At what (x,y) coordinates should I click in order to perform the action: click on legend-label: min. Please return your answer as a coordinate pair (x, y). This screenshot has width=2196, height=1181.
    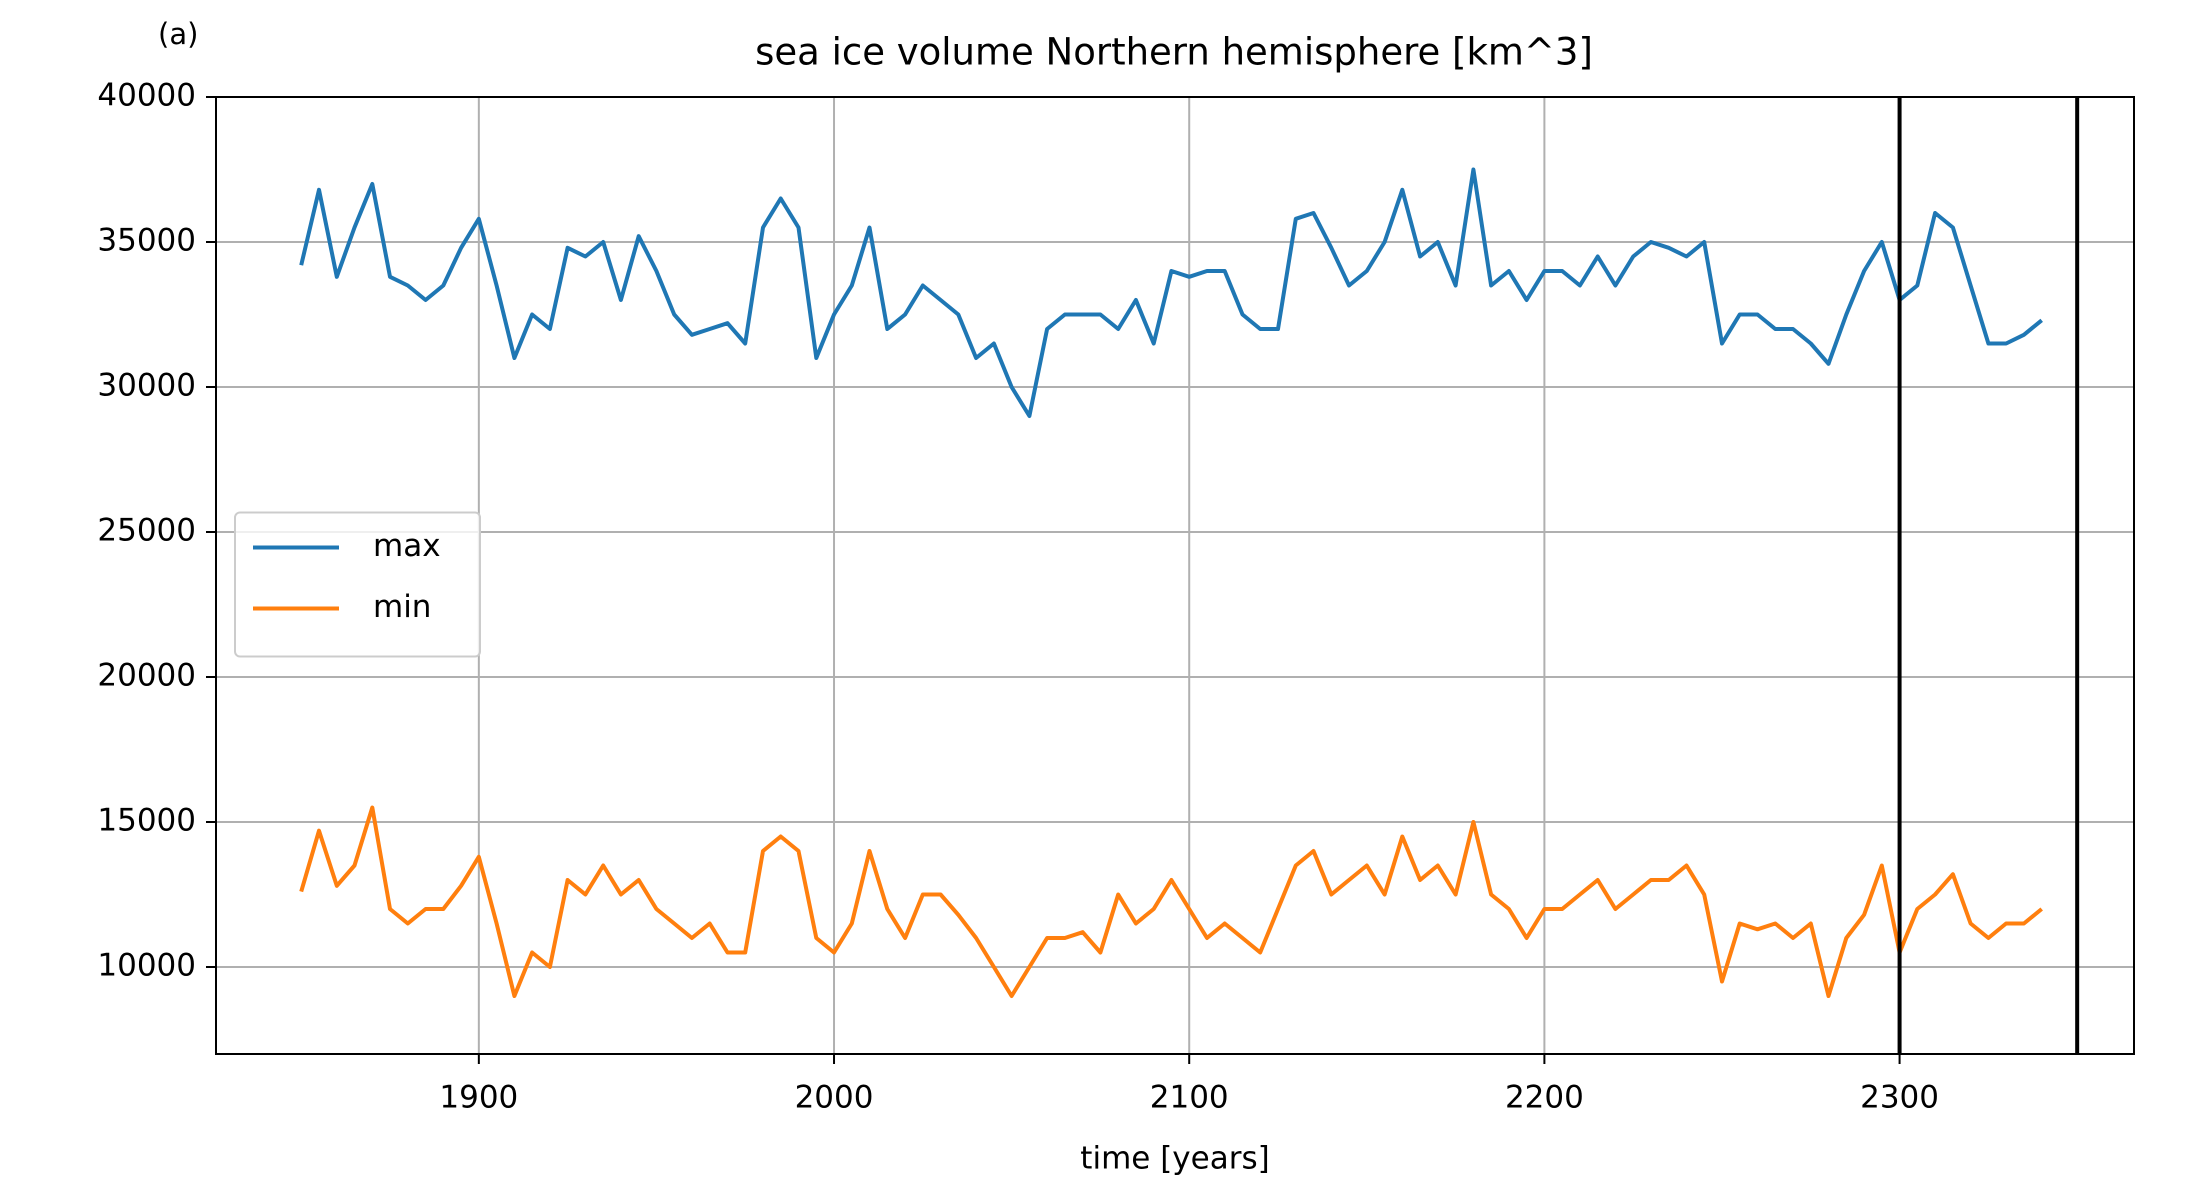
    Looking at the image, I should click on (402, 607).